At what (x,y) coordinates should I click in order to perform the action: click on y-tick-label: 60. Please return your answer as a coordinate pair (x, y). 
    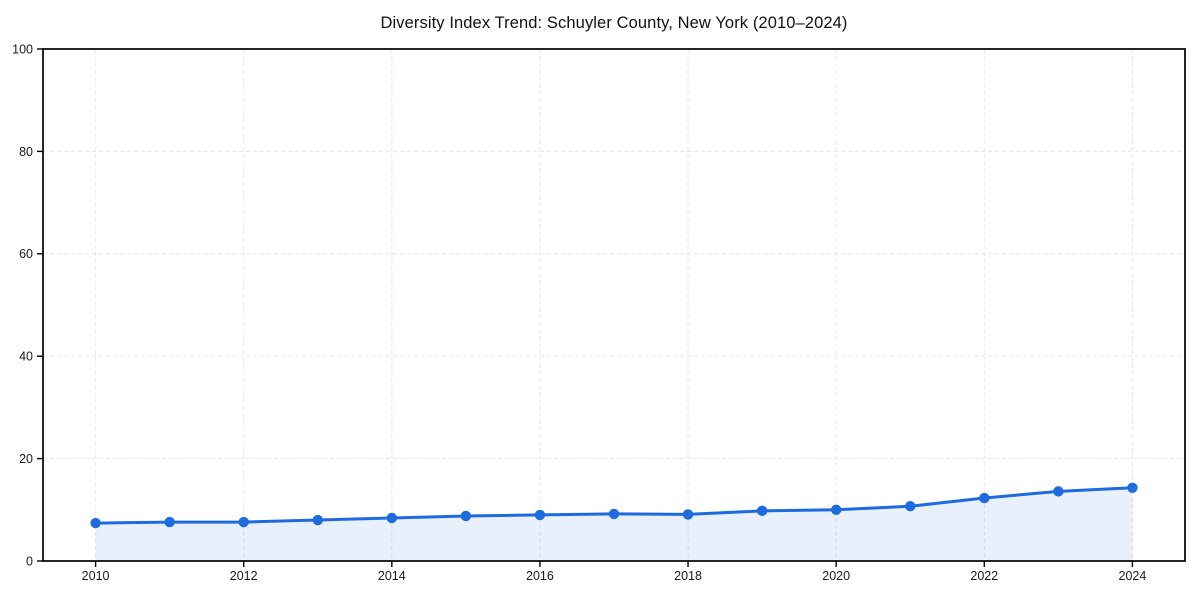
    Looking at the image, I should click on (26, 254).